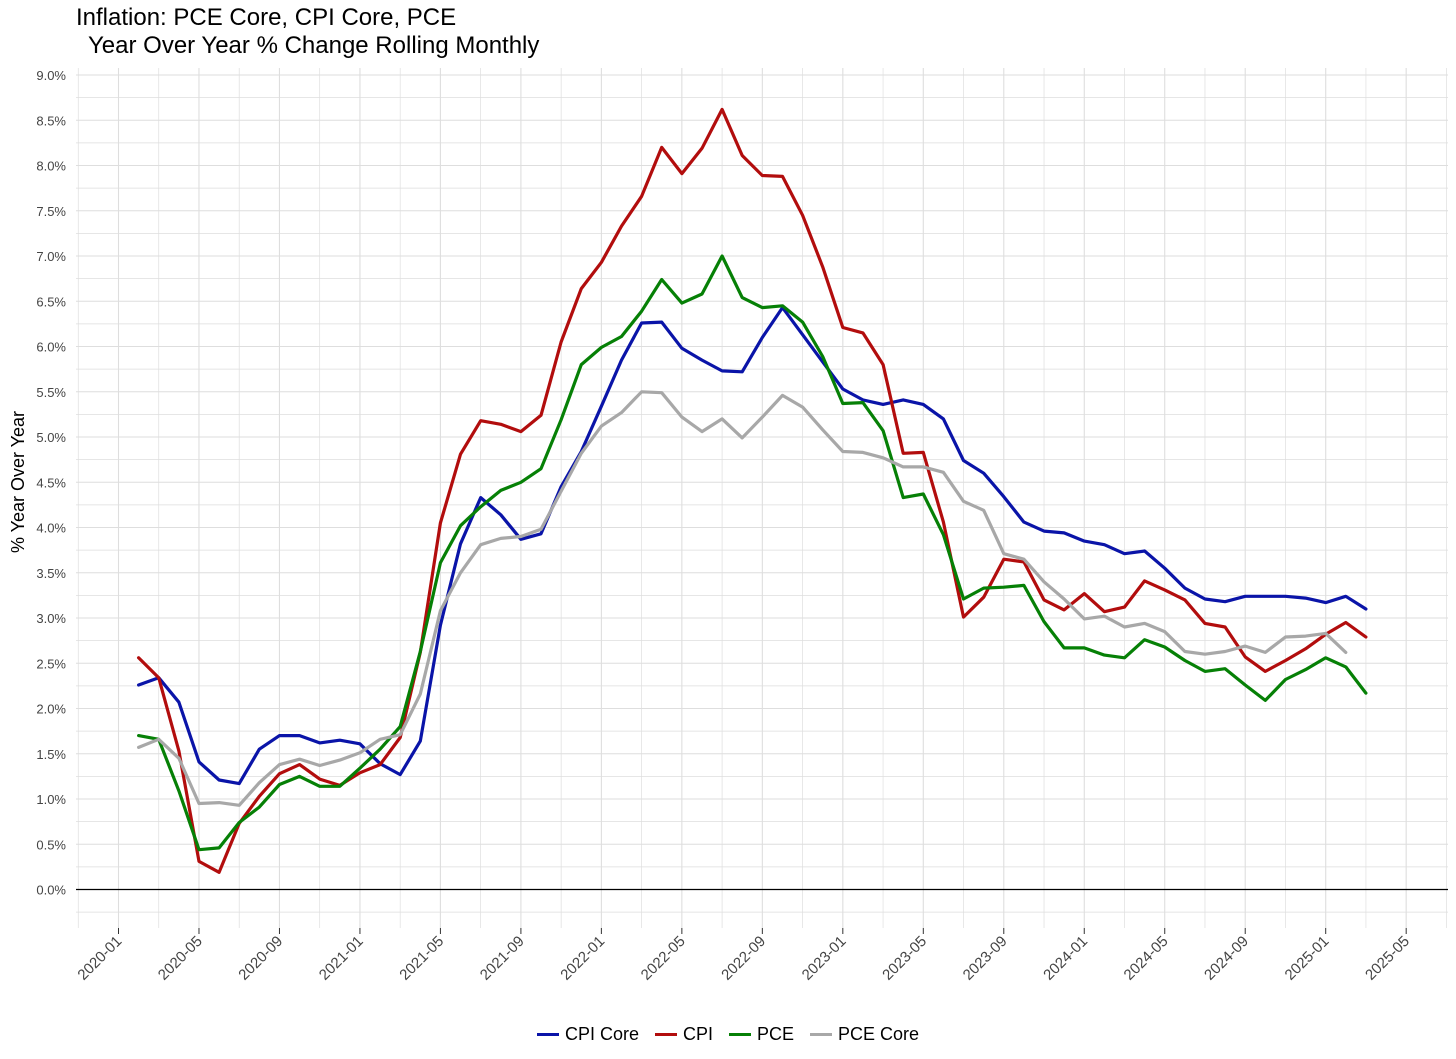 This screenshot has height=1059, width=1456. I want to click on x-tick-label: 2020-09, so click(260, 958).